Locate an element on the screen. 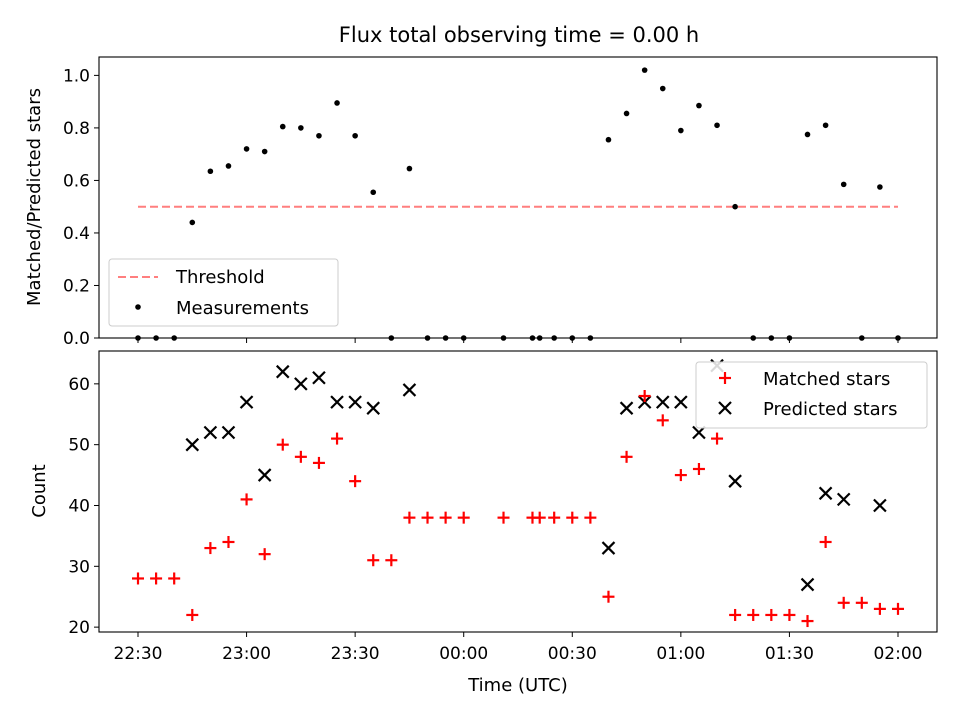 The width and height of the screenshot is (960, 725). bottom-y-tick-label: 40 is located at coordinates (79, 506).